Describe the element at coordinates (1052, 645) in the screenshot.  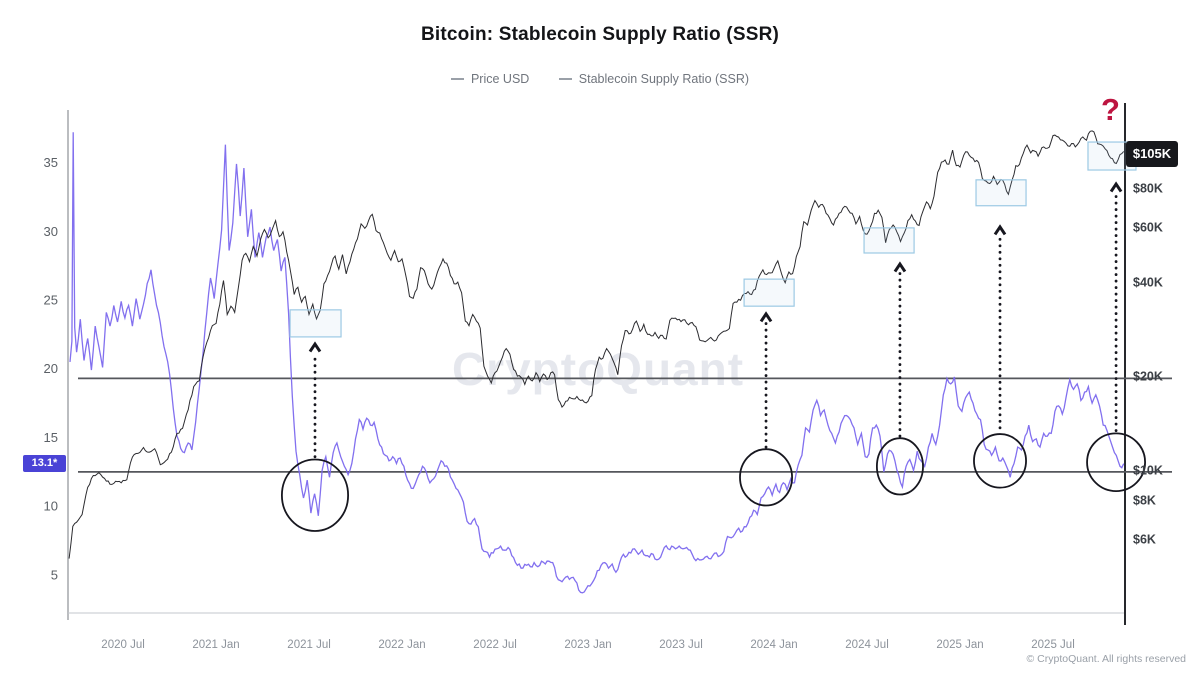
I see `x-tick: 2025 Jul` at that location.